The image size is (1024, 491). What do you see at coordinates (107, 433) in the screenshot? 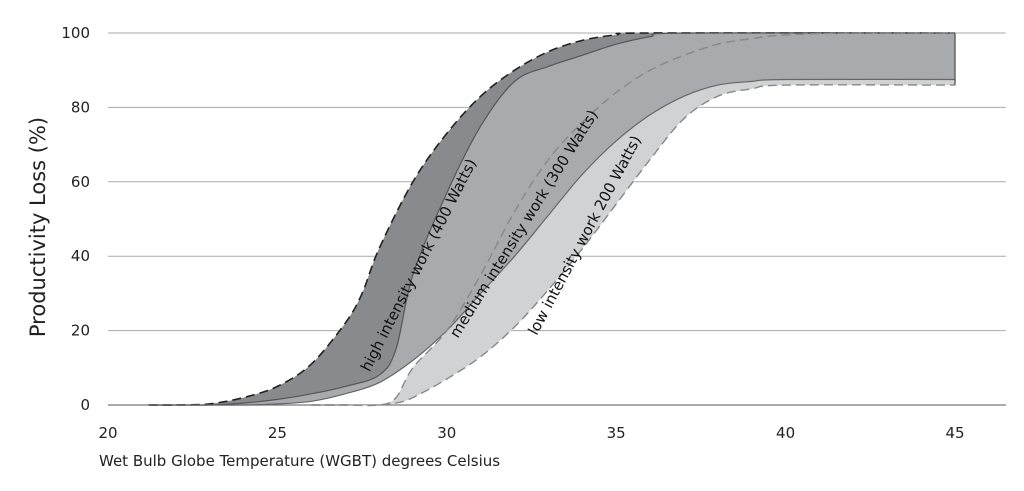
I see `x-tick-20: 20` at bounding box center [107, 433].